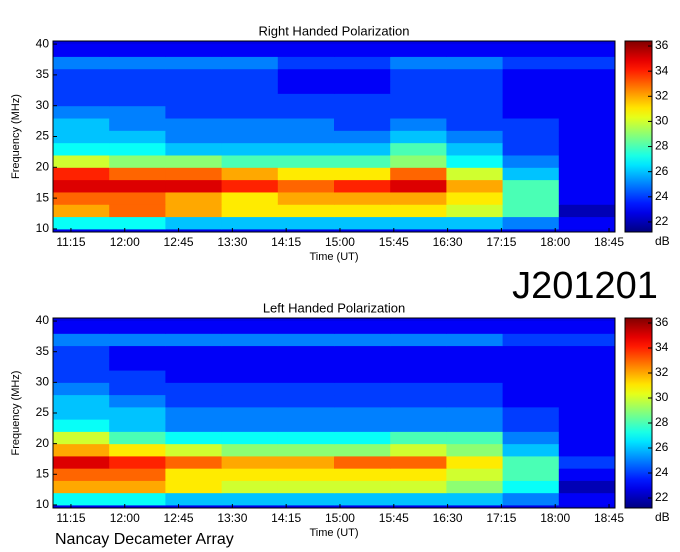 The width and height of the screenshot is (680, 552). What do you see at coordinates (334, 307) in the screenshot?
I see `chart-title: Left Handed Polarization` at bounding box center [334, 307].